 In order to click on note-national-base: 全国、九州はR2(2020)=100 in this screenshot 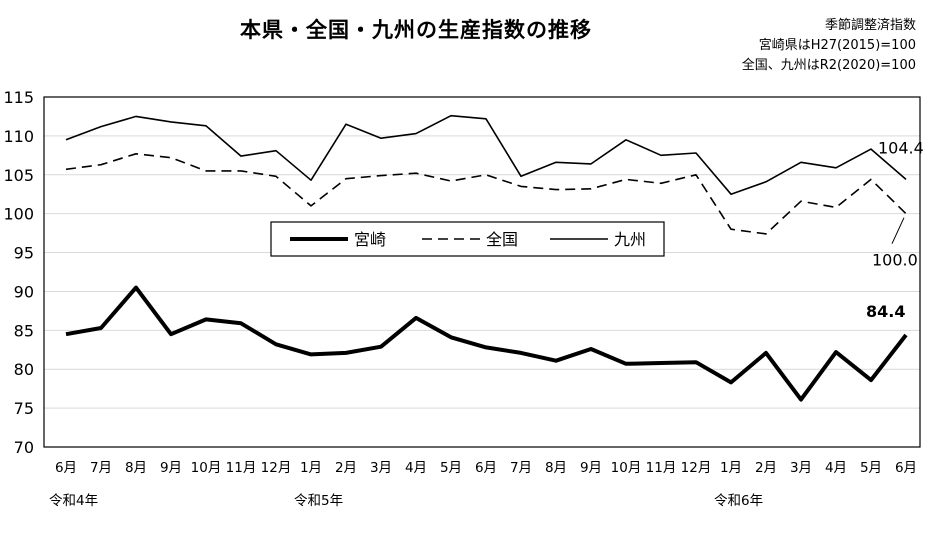, I will do `click(828, 65)`.